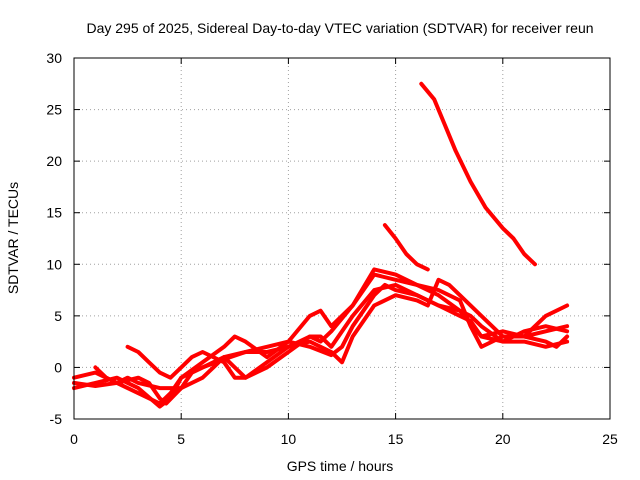  What do you see at coordinates (340, 466) in the screenshot?
I see `x-axis-label: GPS time / hours` at bounding box center [340, 466].